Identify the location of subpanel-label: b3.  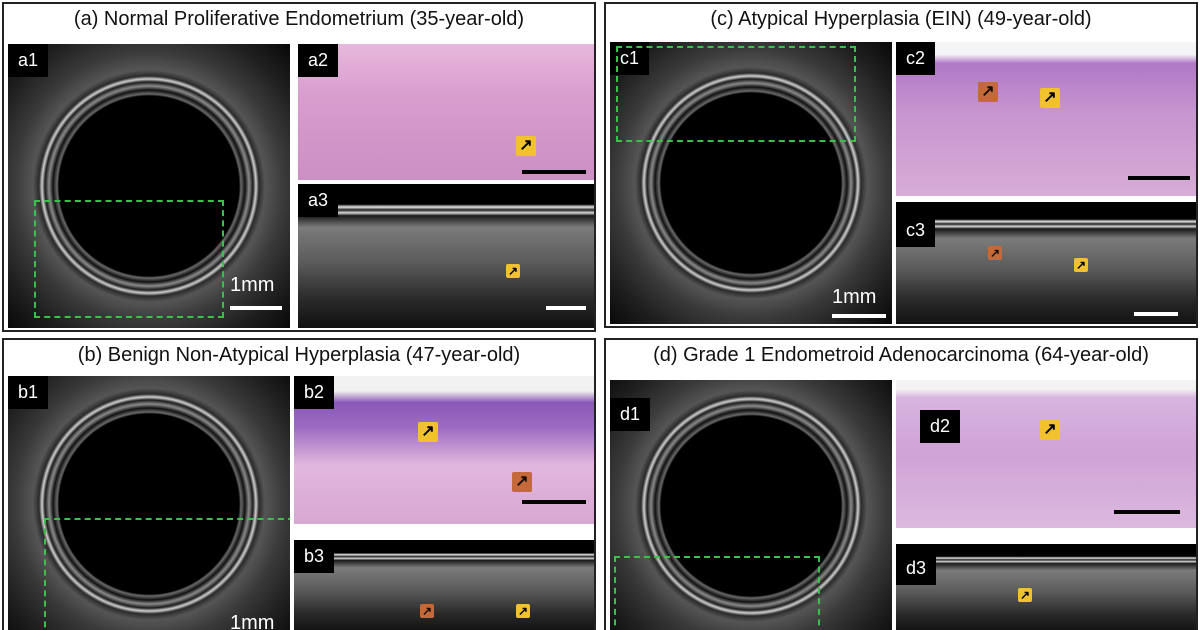
(314, 556).